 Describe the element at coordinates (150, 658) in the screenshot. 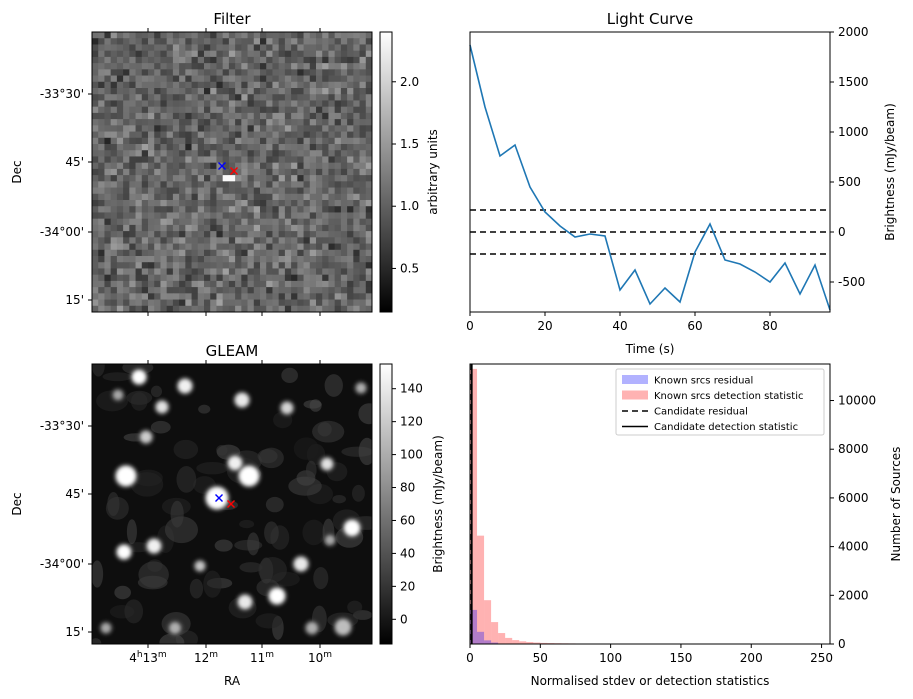

I see `ra-tick-value: 13` at that location.